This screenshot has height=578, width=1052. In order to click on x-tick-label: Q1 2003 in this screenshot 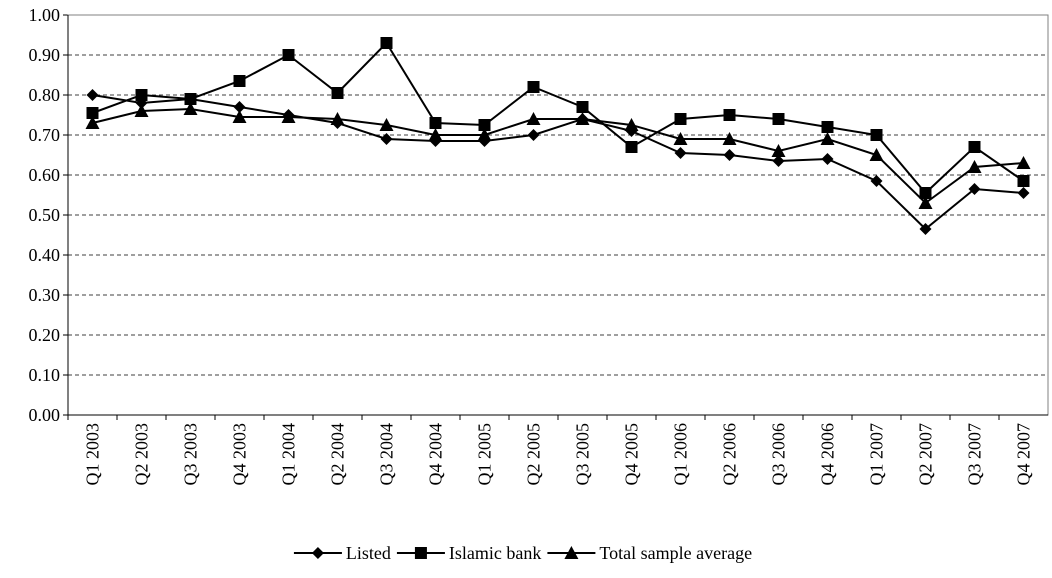, I will do `click(93, 454)`.